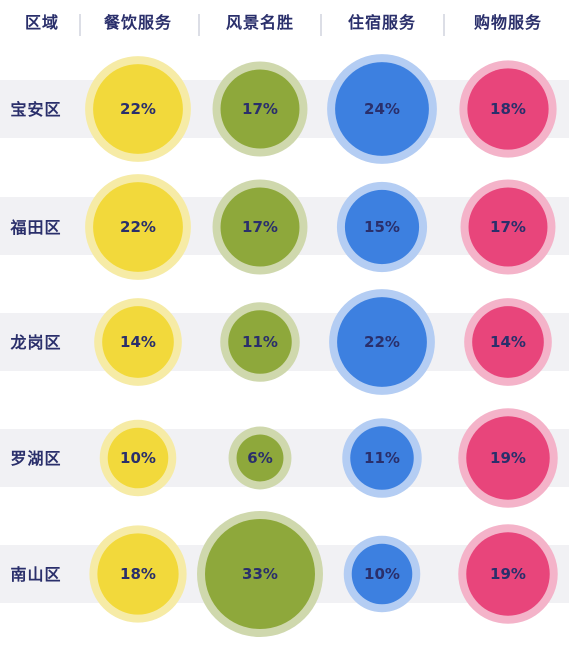 This screenshot has width=569, height=653. I want to click on column-header-shopping: 购物服务, so click(508, 22).